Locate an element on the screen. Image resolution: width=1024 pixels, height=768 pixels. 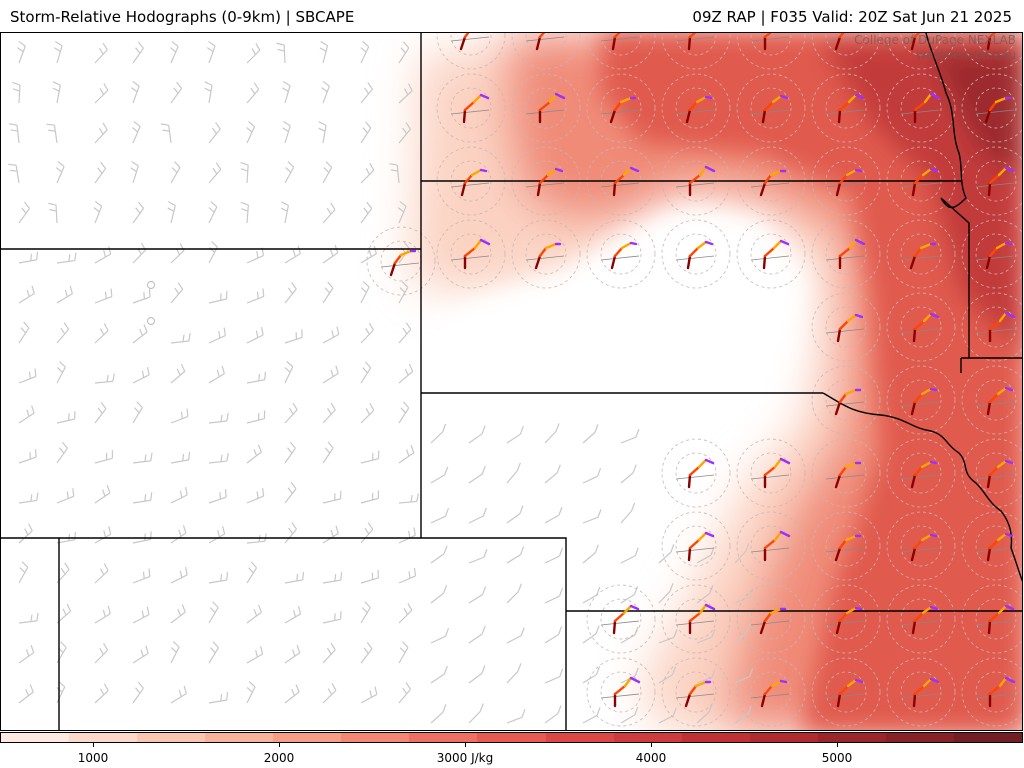
river-border is located at coordinates (922, 487).